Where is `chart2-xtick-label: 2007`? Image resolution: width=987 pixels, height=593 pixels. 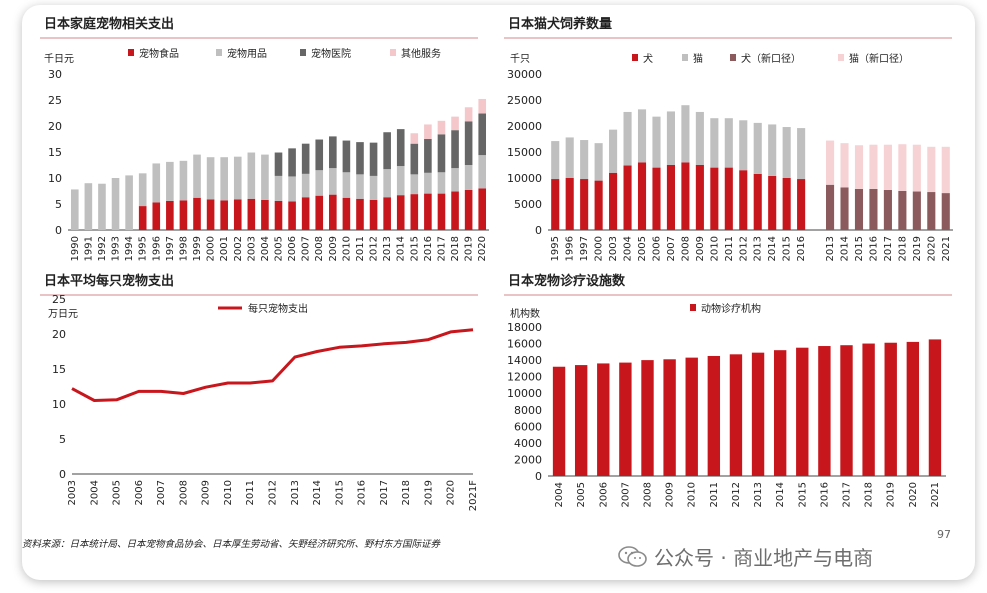
chart2-xtick-label: 2007 is located at coordinates (671, 248).